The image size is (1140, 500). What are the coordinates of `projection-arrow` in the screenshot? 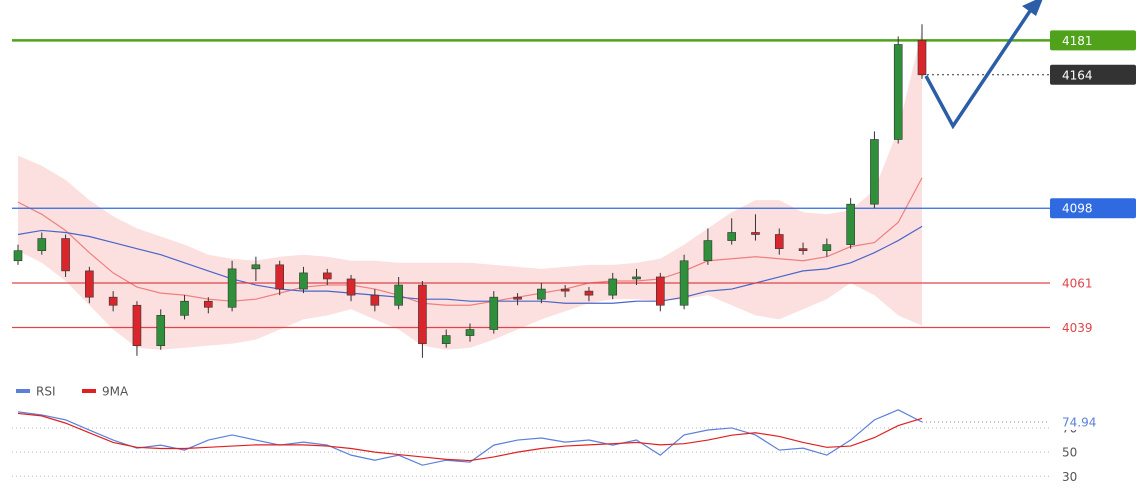 It's located at (979, 68).